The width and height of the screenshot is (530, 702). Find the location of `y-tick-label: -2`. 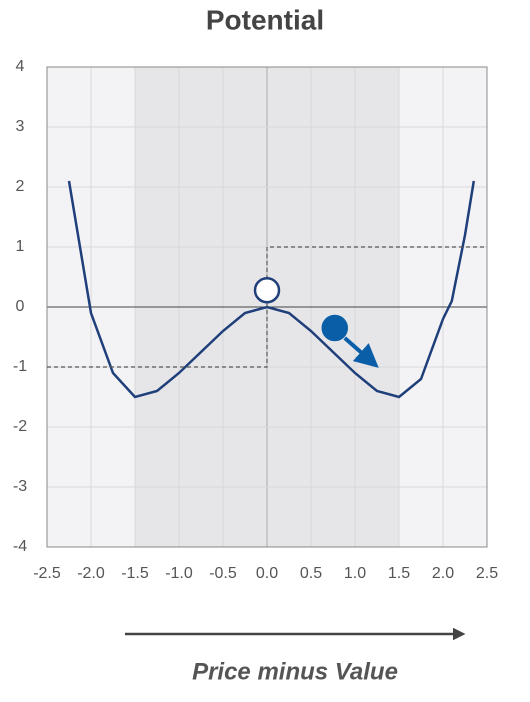

y-tick-label: -2 is located at coordinates (20, 426).